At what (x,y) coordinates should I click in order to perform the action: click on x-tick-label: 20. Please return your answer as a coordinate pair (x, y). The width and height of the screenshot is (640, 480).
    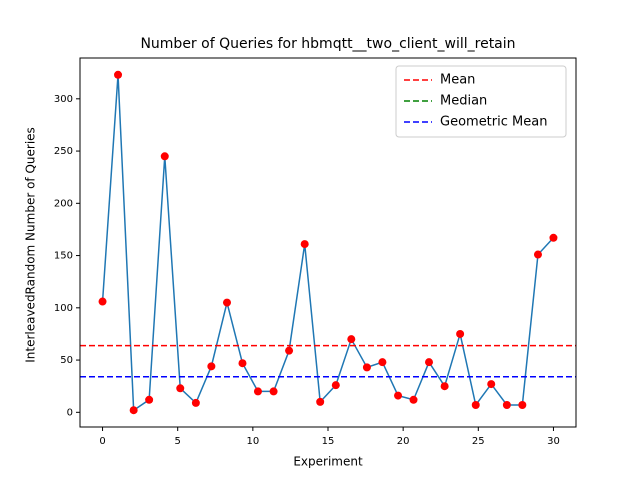
    Looking at the image, I should click on (403, 441).